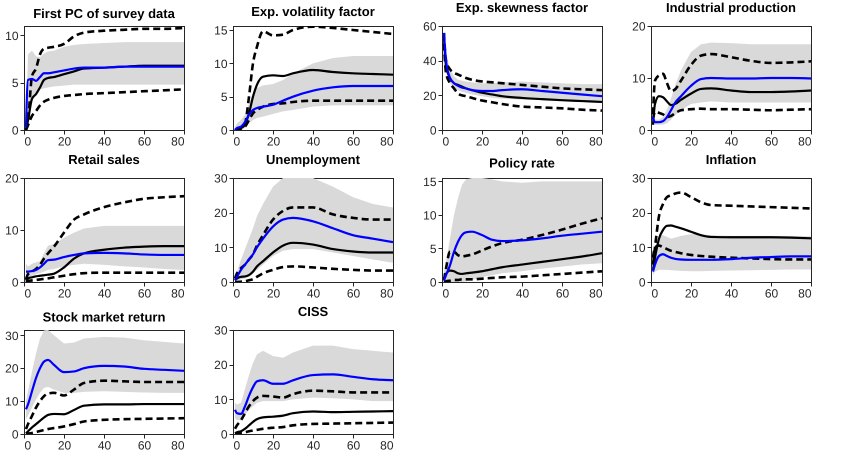 The height and width of the screenshot is (461, 845). Describe the element at coordinates (104, 13) in the screenshot. I see `chart-title: First PC of survey data` at that location.